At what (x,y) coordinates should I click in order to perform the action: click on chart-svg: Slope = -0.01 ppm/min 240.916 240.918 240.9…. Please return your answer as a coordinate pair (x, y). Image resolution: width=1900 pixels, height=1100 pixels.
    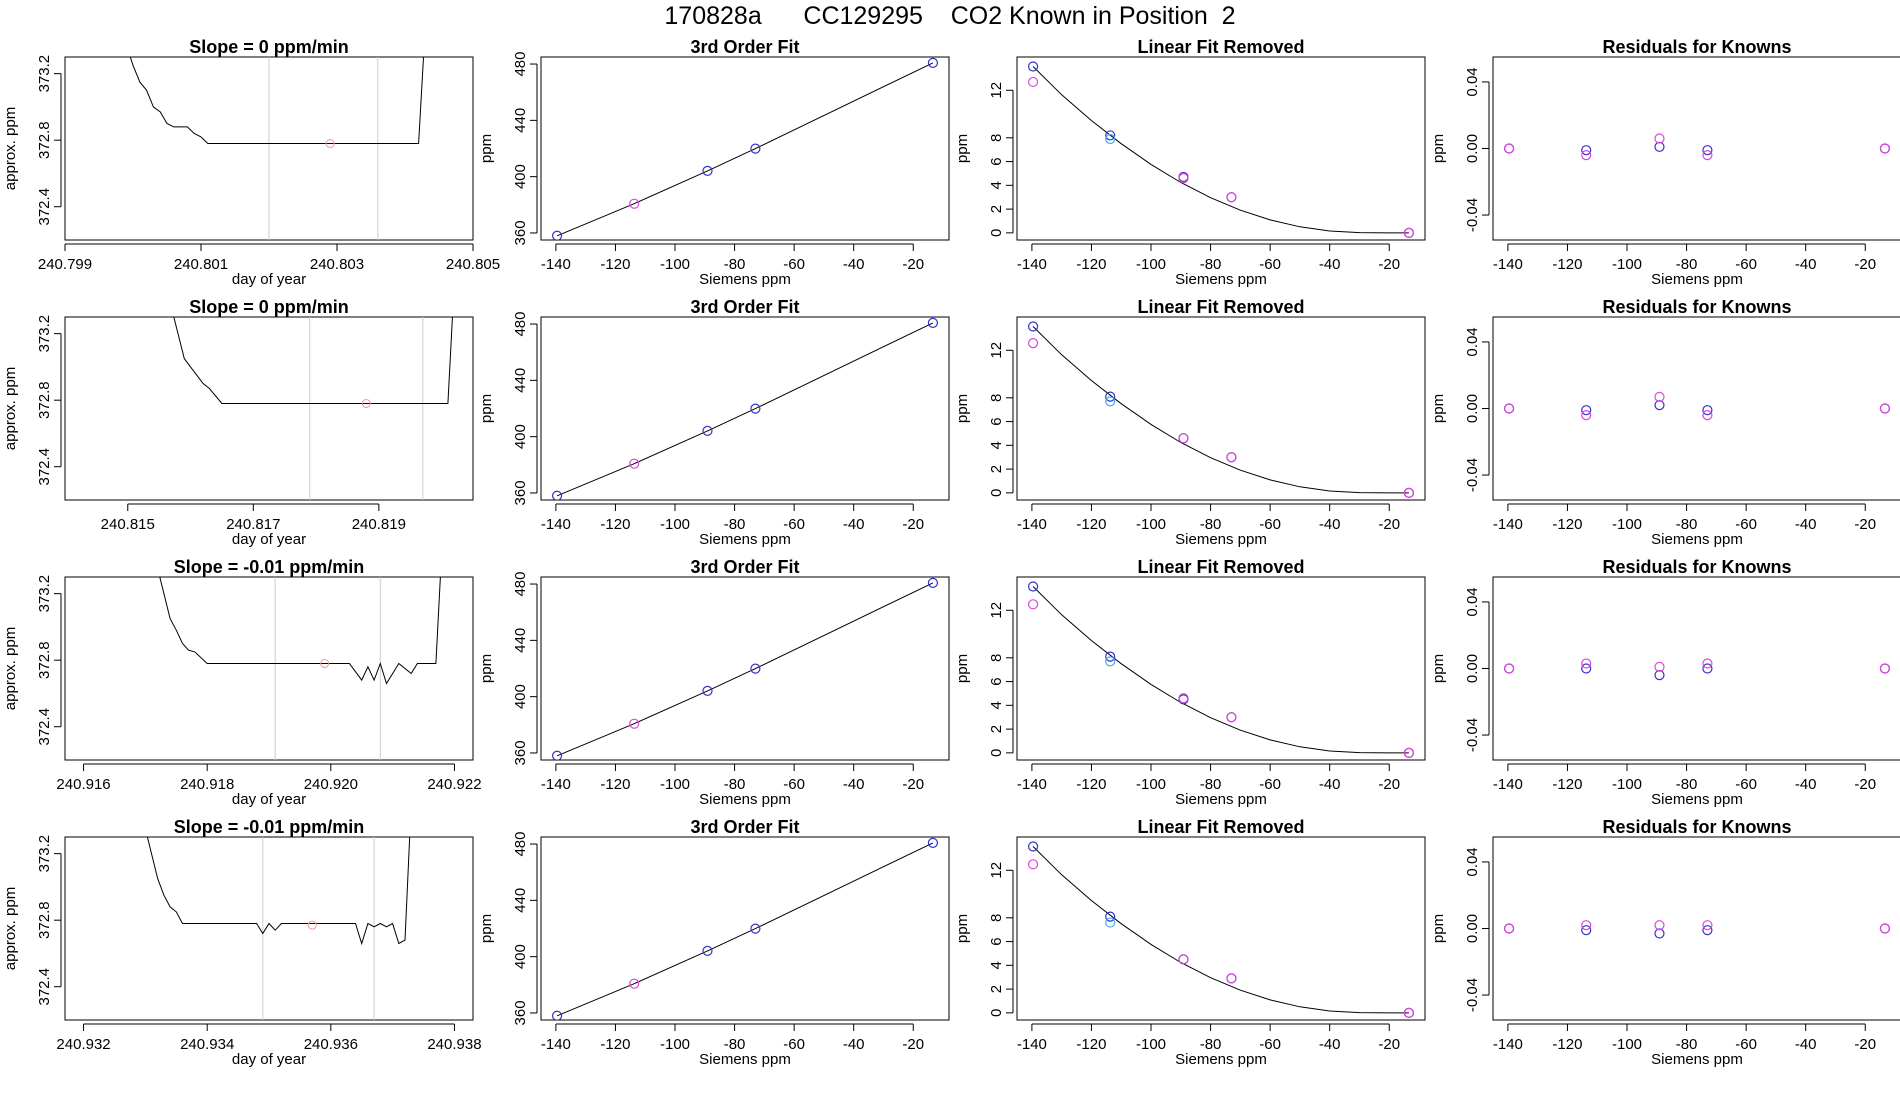
    Looking at the image, I should click on (242, 682).